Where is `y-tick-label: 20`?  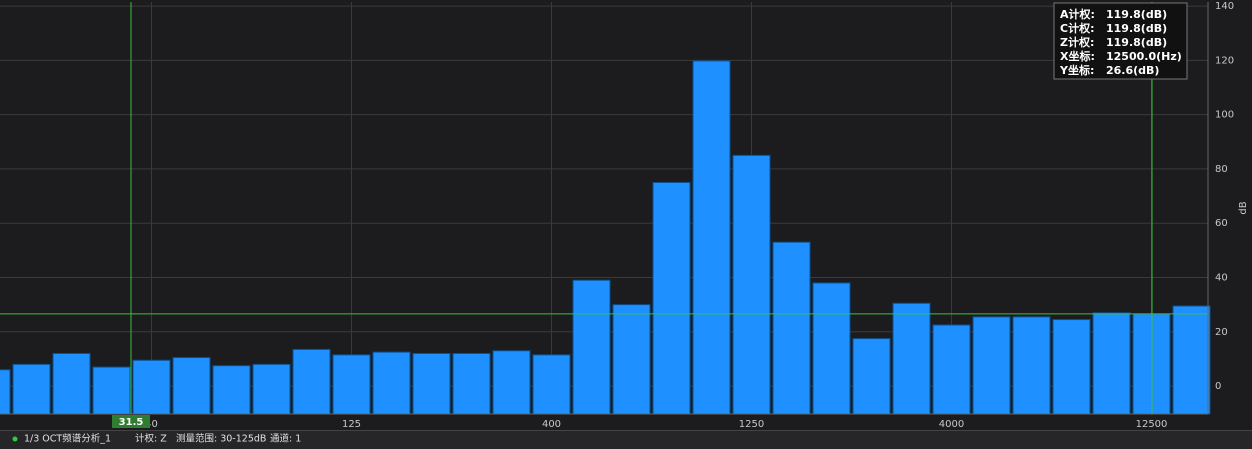 y-tick-label: 20 is located at coordinates (1221, 332).